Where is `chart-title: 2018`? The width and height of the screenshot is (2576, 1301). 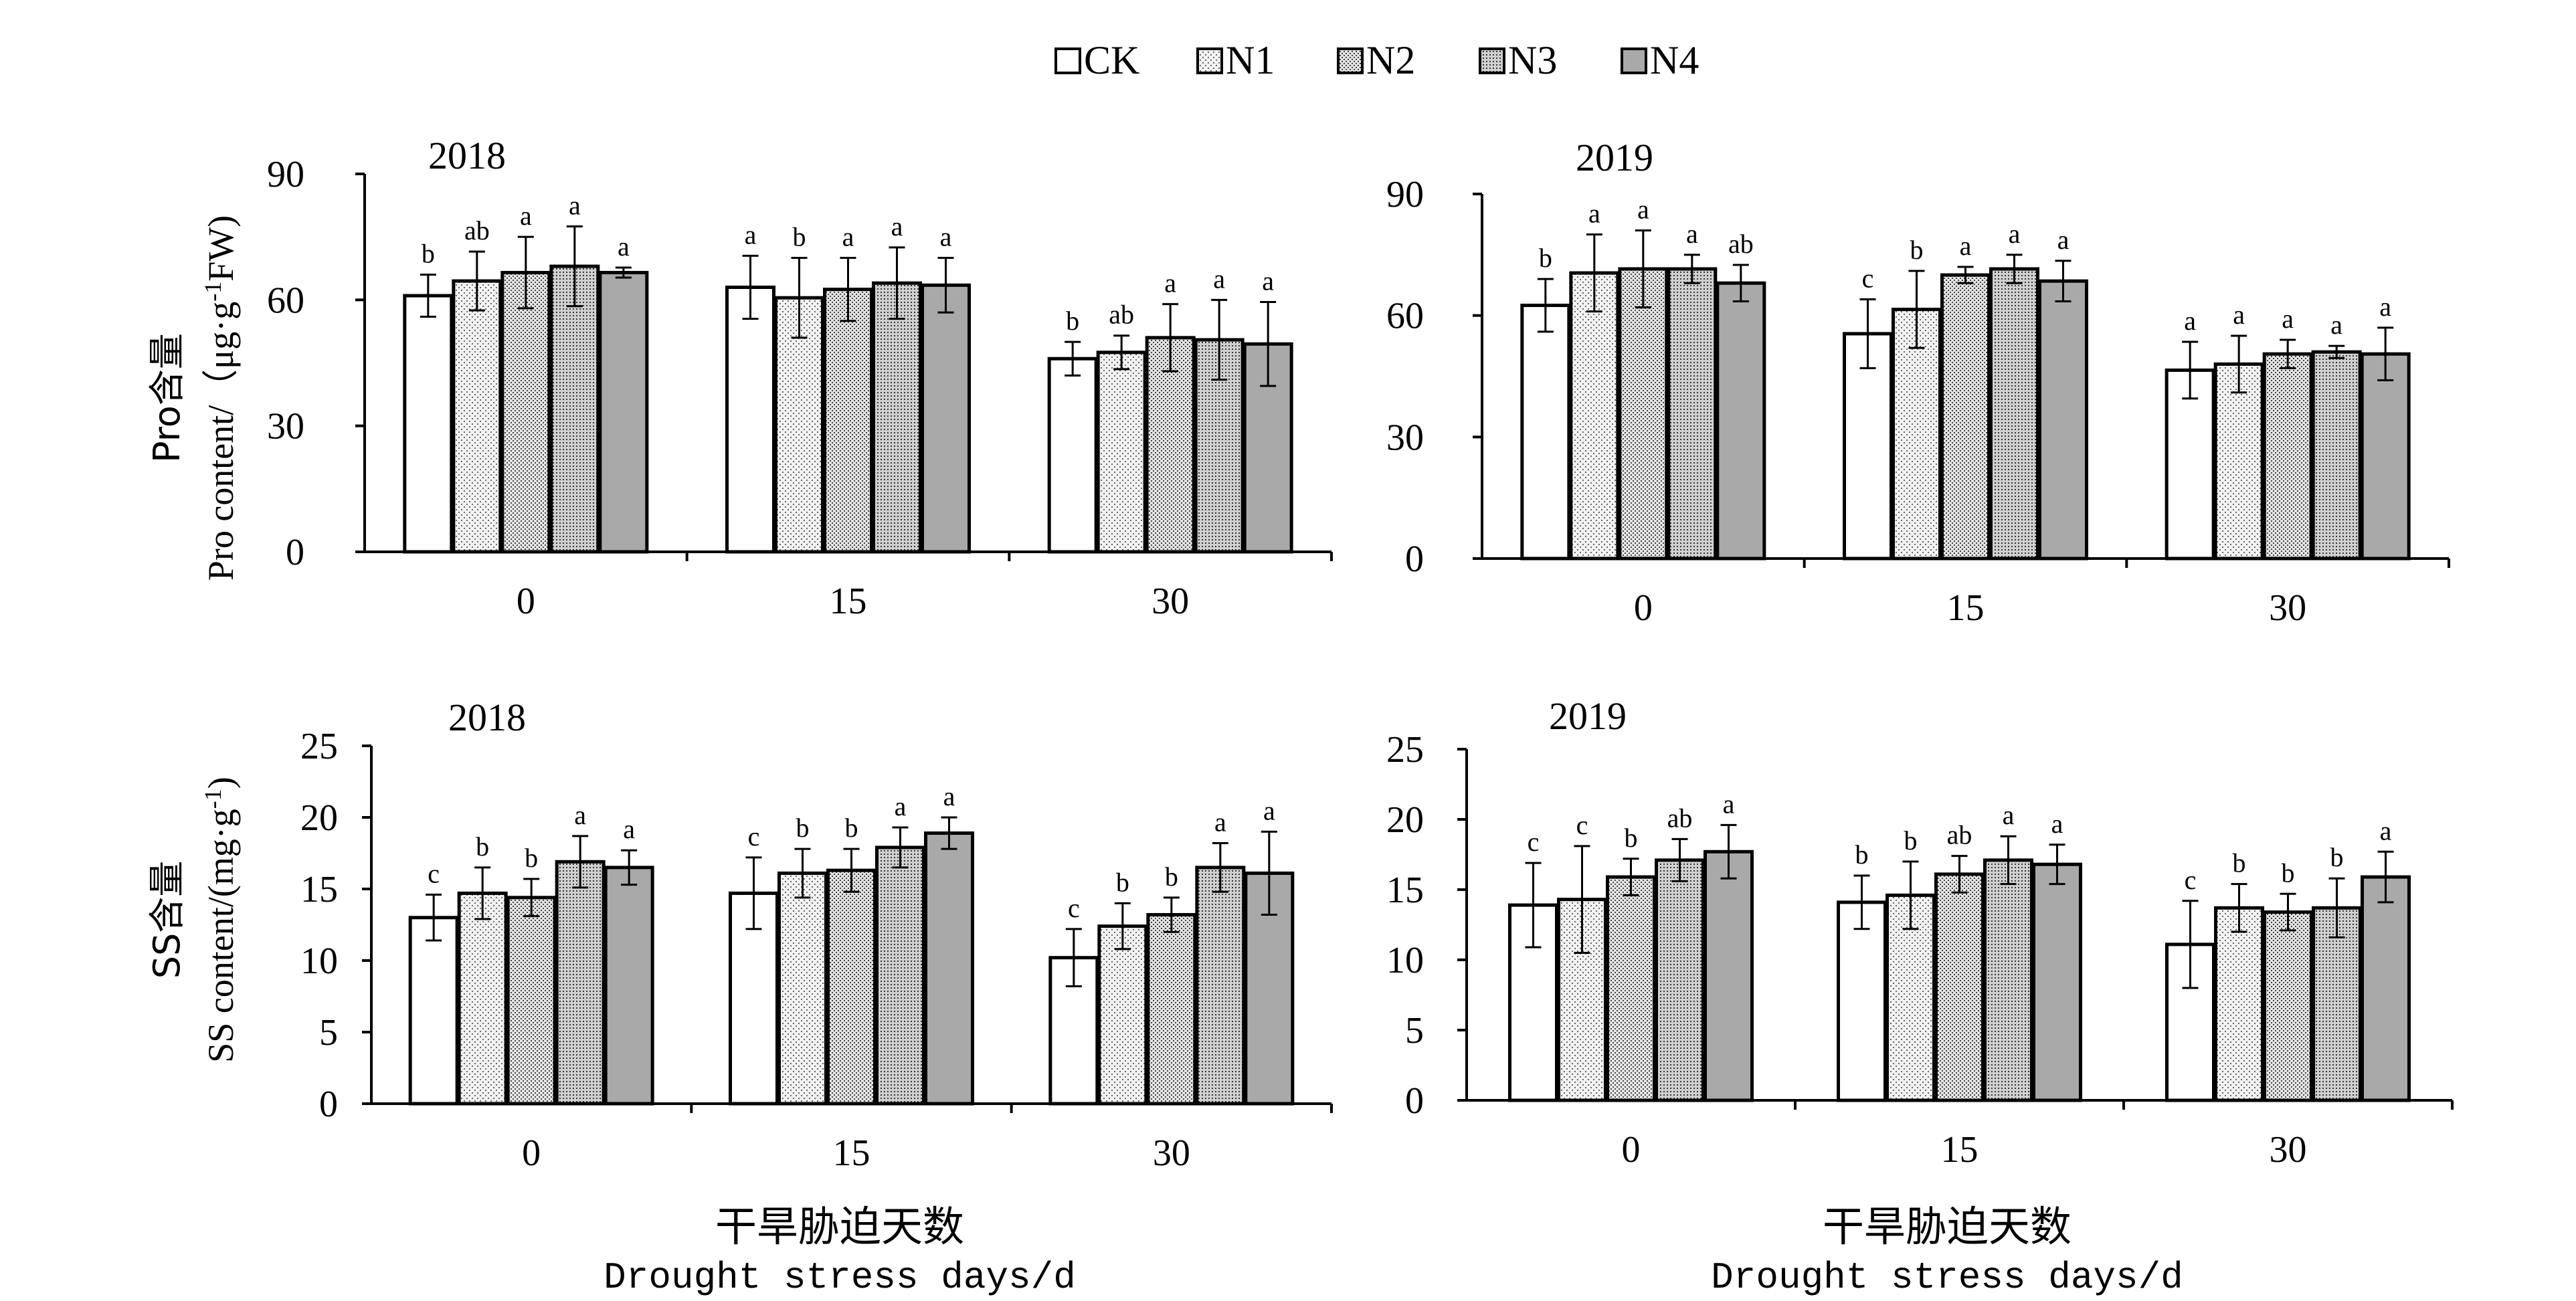 chart-title: 2018 is located at coordinates (487, 717).